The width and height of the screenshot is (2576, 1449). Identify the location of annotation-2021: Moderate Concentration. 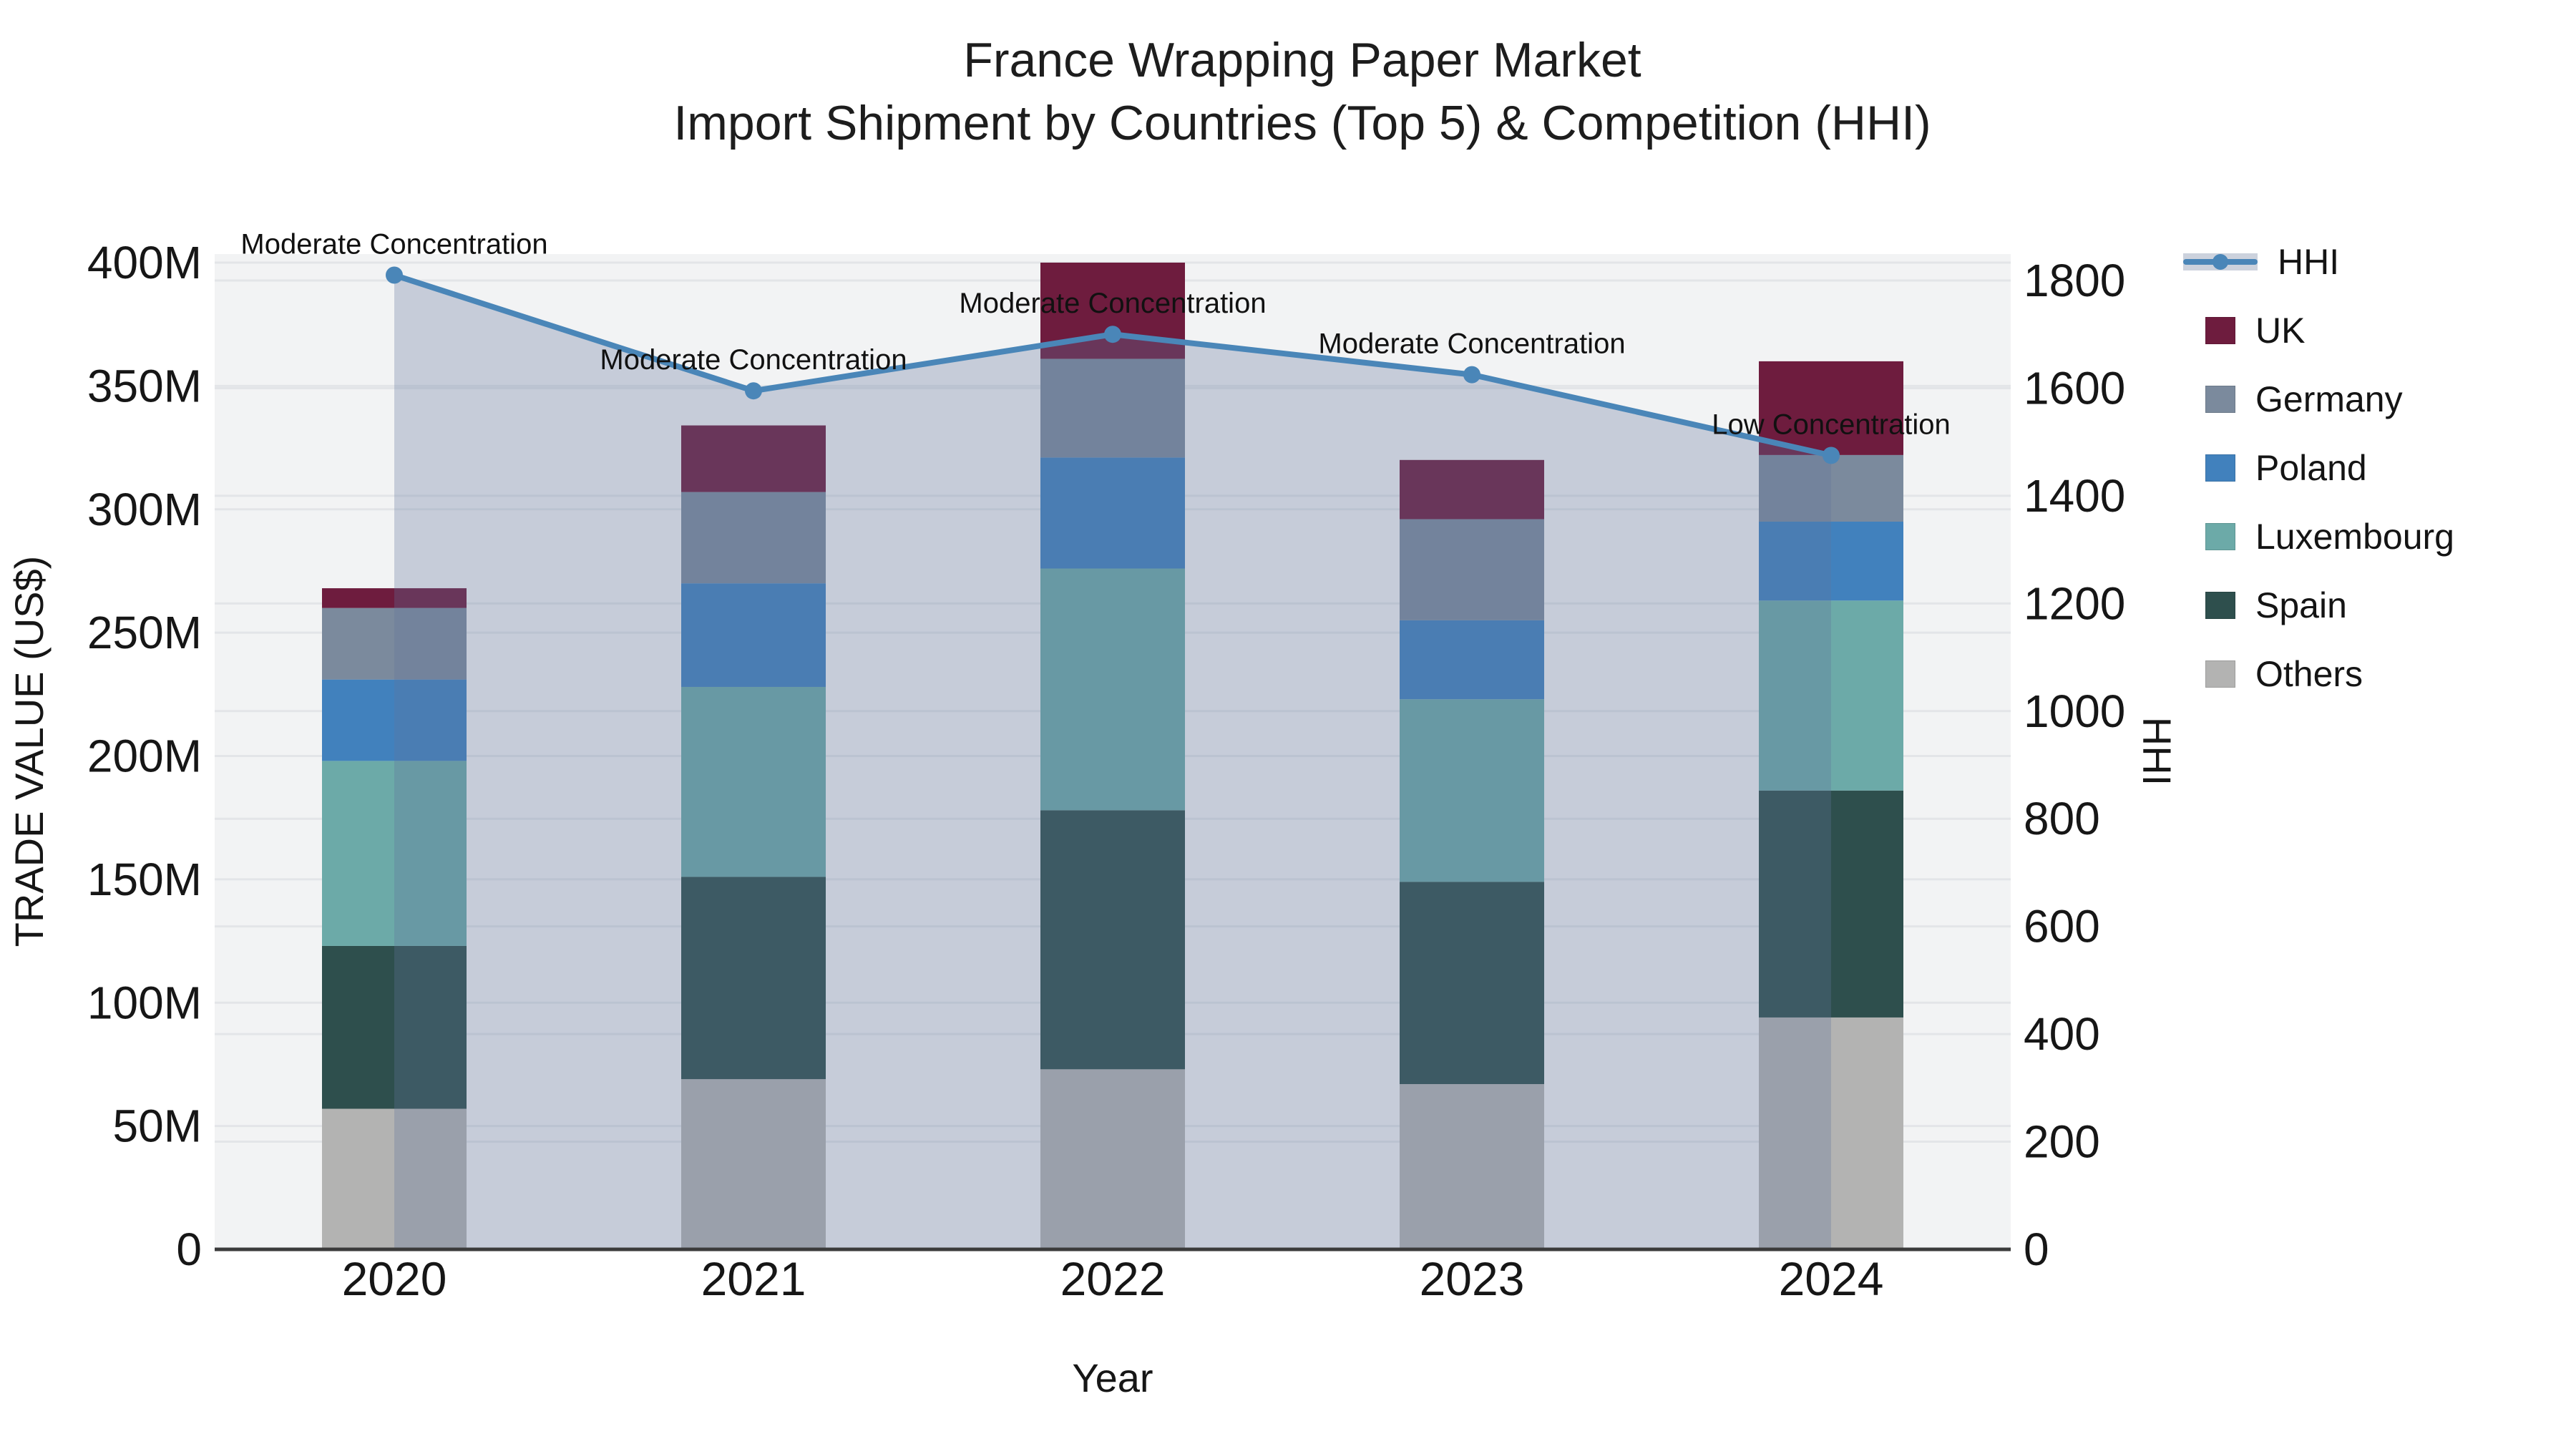
(753, 360).